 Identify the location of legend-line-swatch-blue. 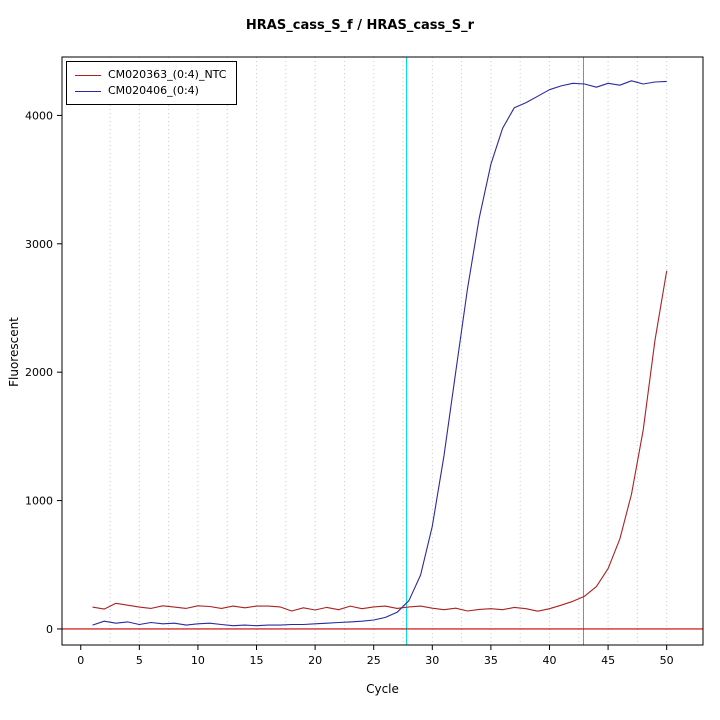
(88, 91).